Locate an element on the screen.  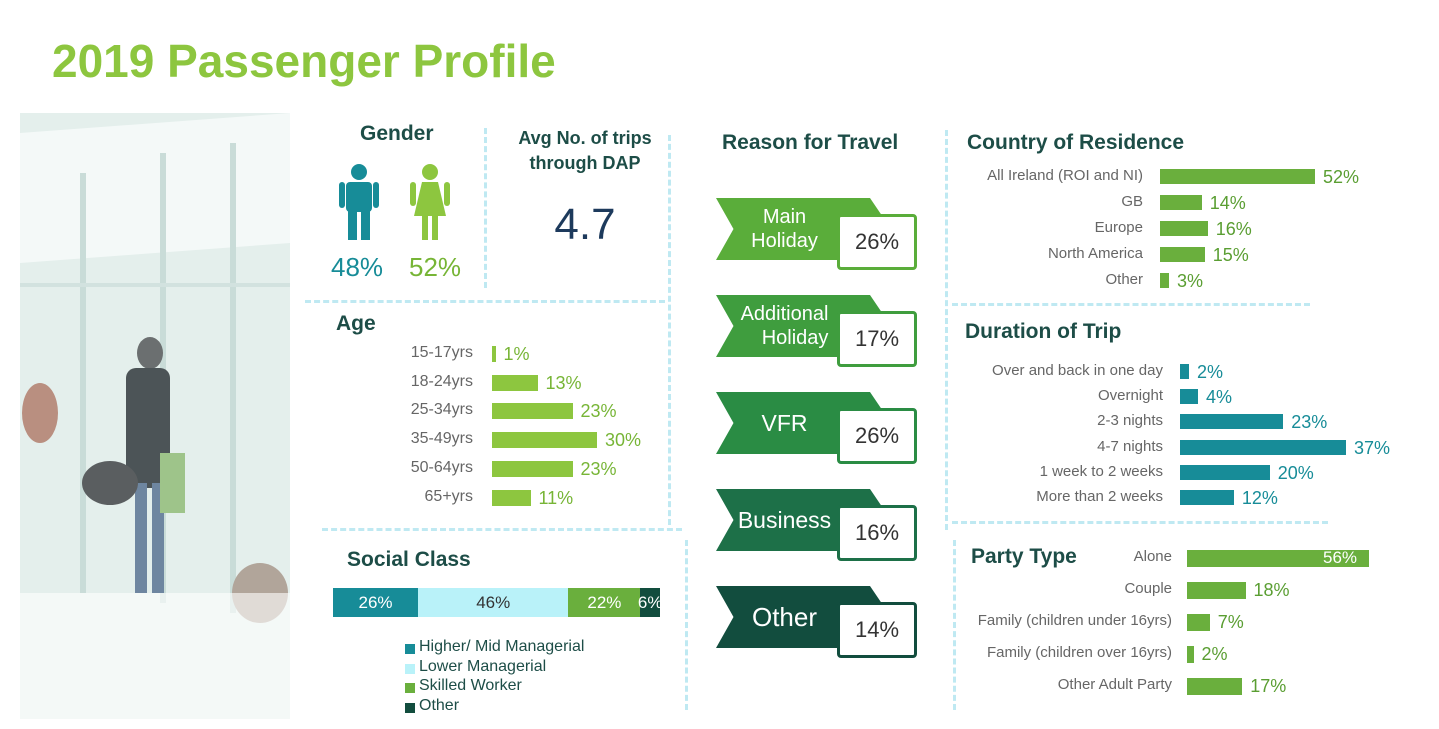
bar-category-label: Other Adult Party is located at coordinates (1114, 684).